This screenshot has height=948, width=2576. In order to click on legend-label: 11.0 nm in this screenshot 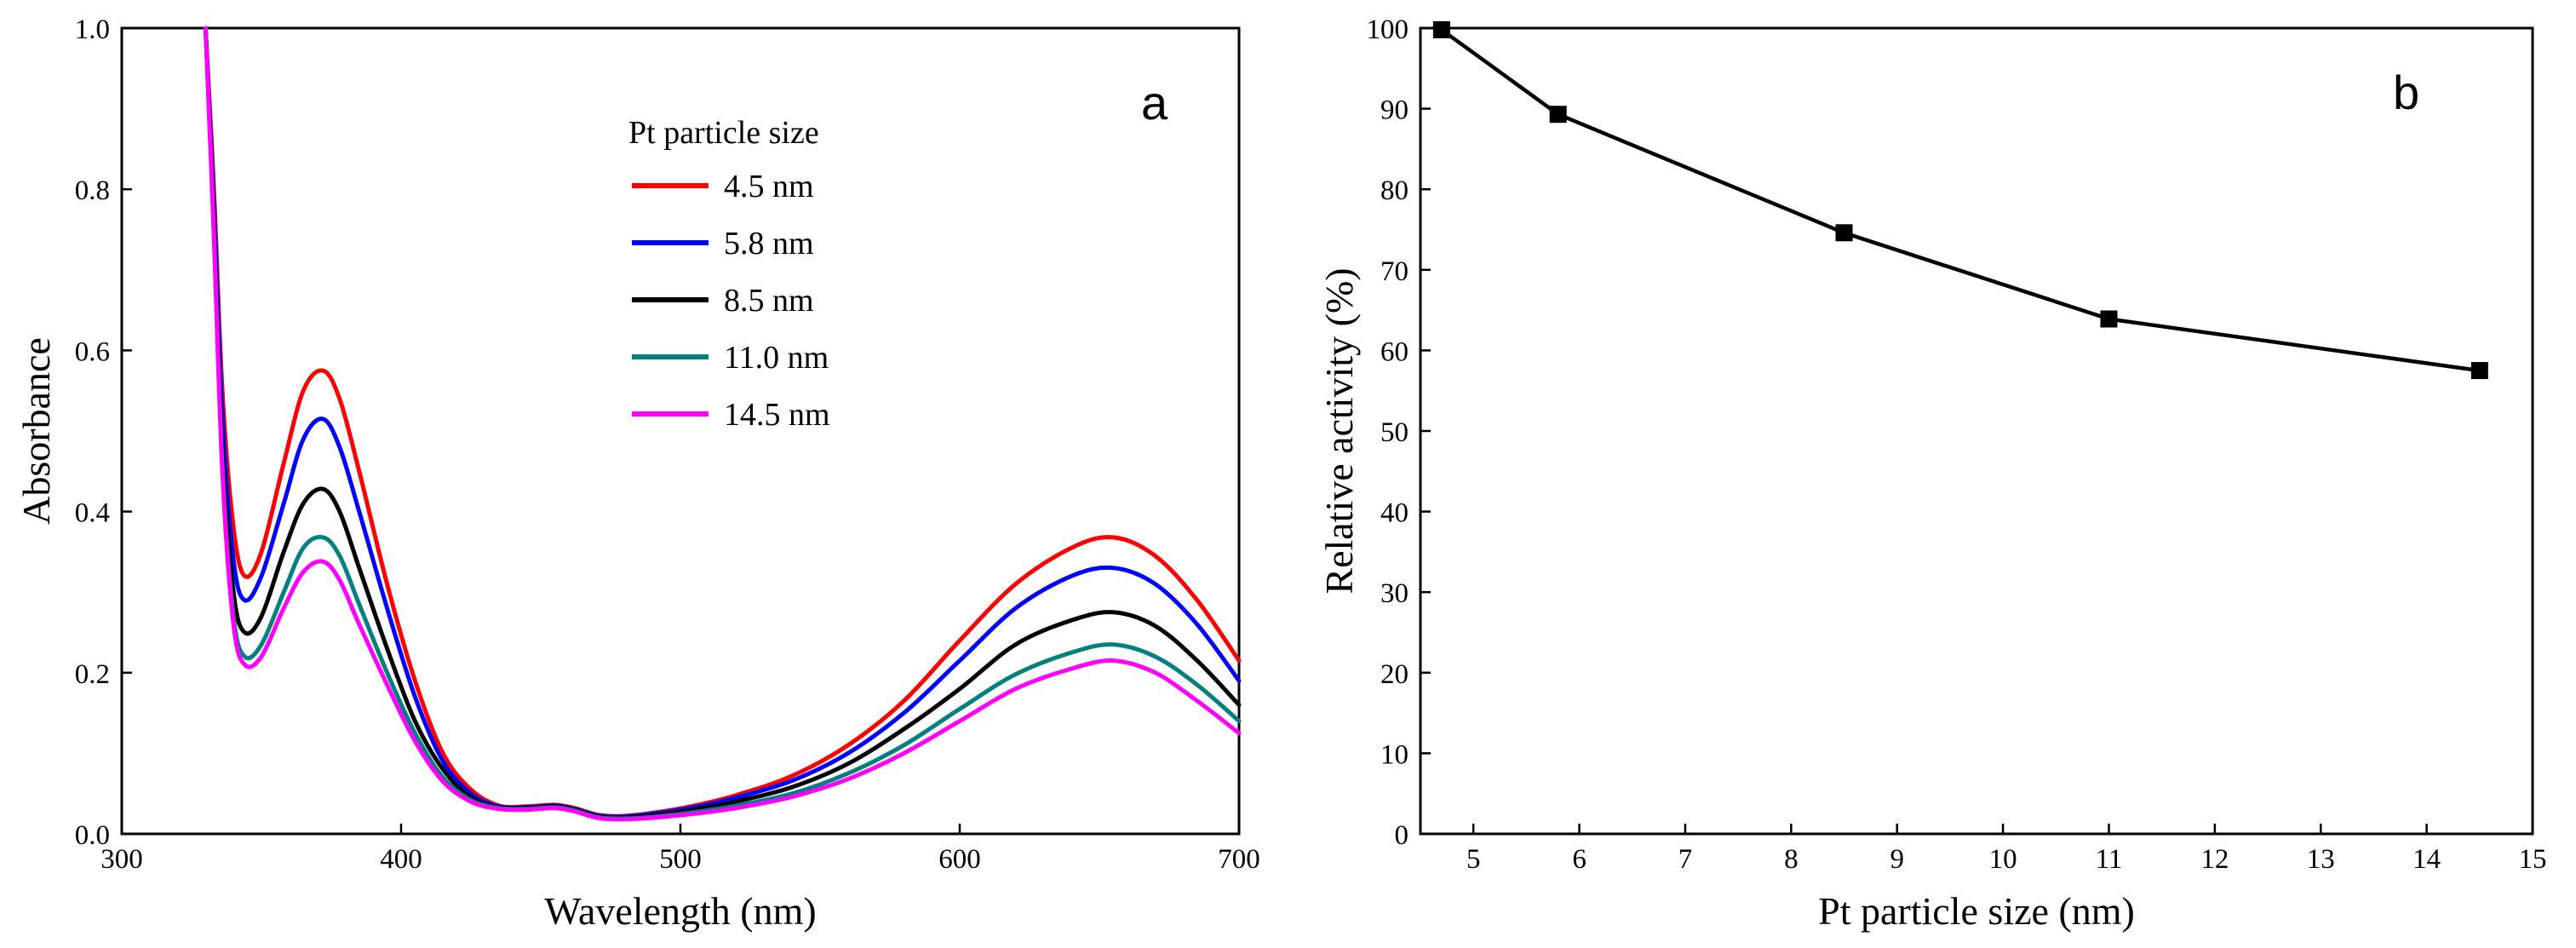, I will do `click(776, 358)`.